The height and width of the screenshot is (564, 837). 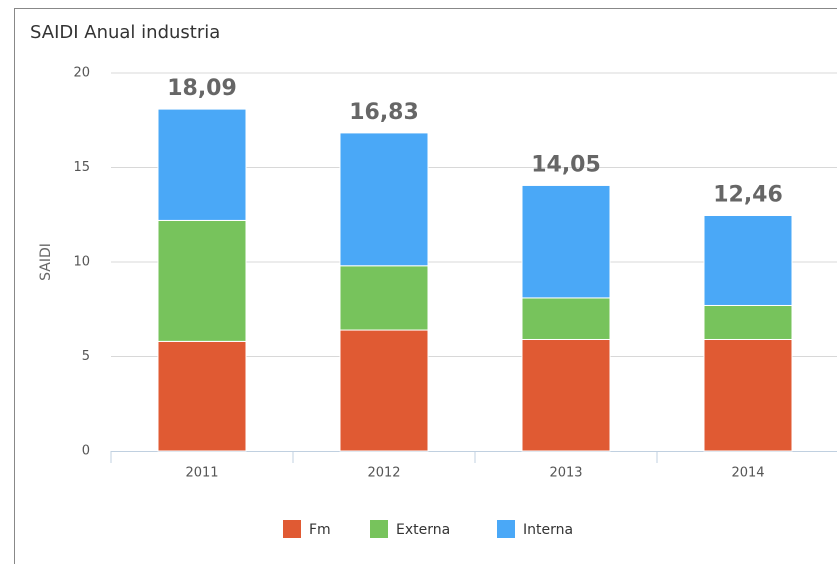 I want to click on y-tick-label: 20, so click(x=81, y=73).